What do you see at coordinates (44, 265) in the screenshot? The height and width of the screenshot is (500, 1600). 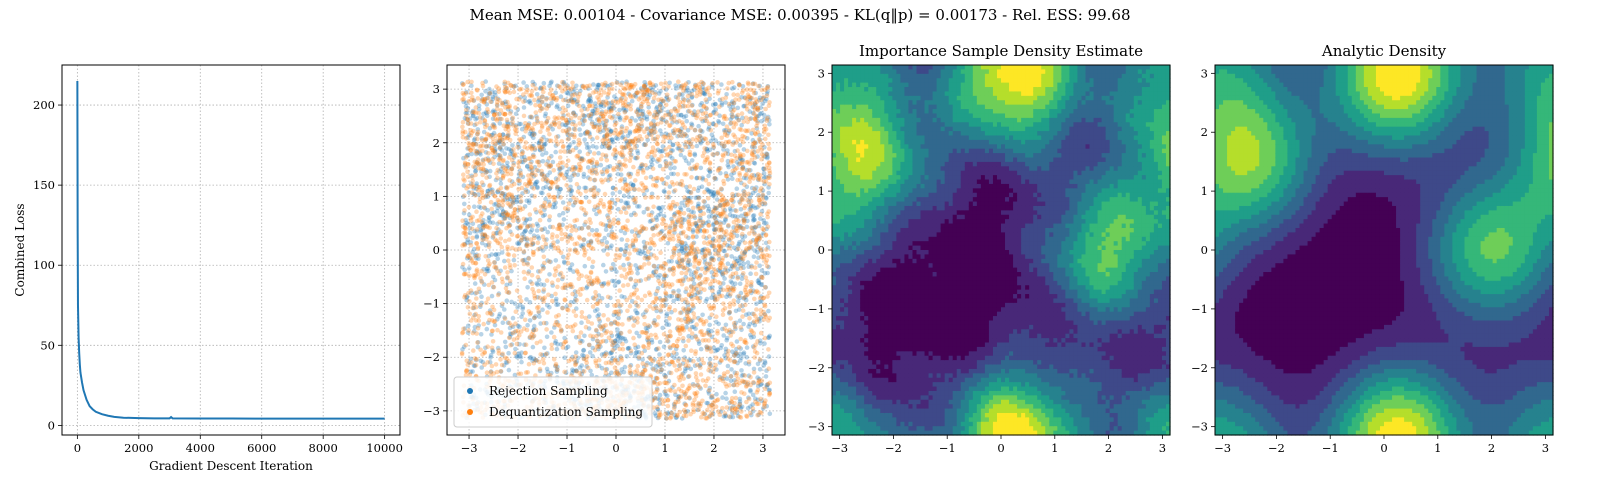 I see `y-tick-label: 100` at bounding box center [44, 265].